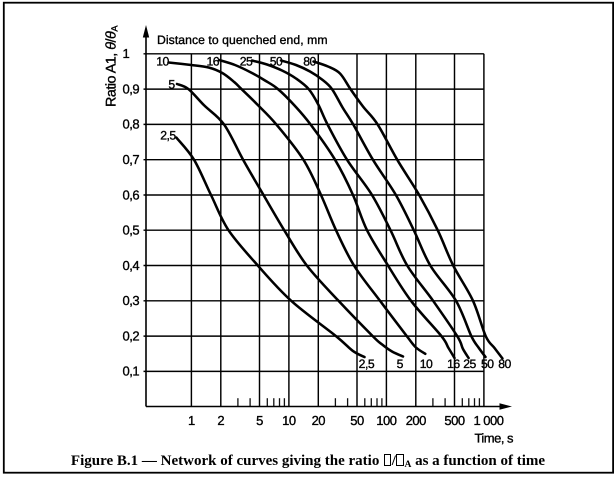 This screenshot has height=477, width=616. What do you see at coordinates (131, 230) in the screenshot?
I see `svg-text: 0,5` at bounding box center [131, 230].